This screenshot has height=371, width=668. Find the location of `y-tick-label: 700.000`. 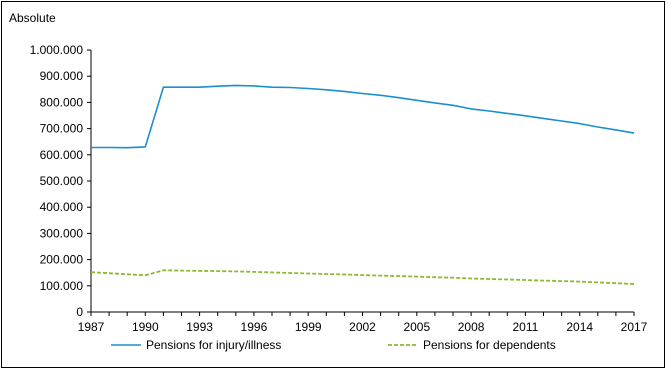

y-tick-label: 700.000 is located at coordinates (62, 129).